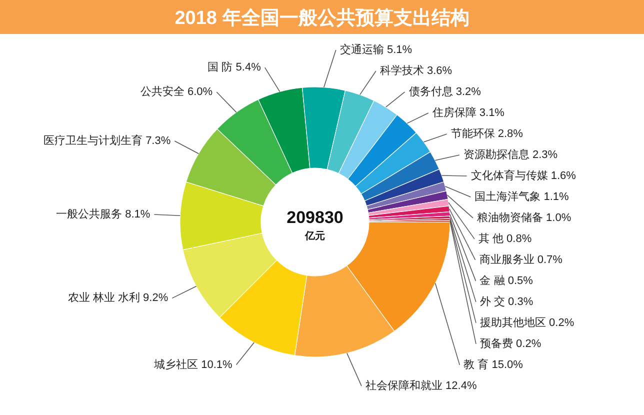 This screenshot has height=415, width=644. I want to click on slice-label: 节能环保 2.8%, so click(487, 133).